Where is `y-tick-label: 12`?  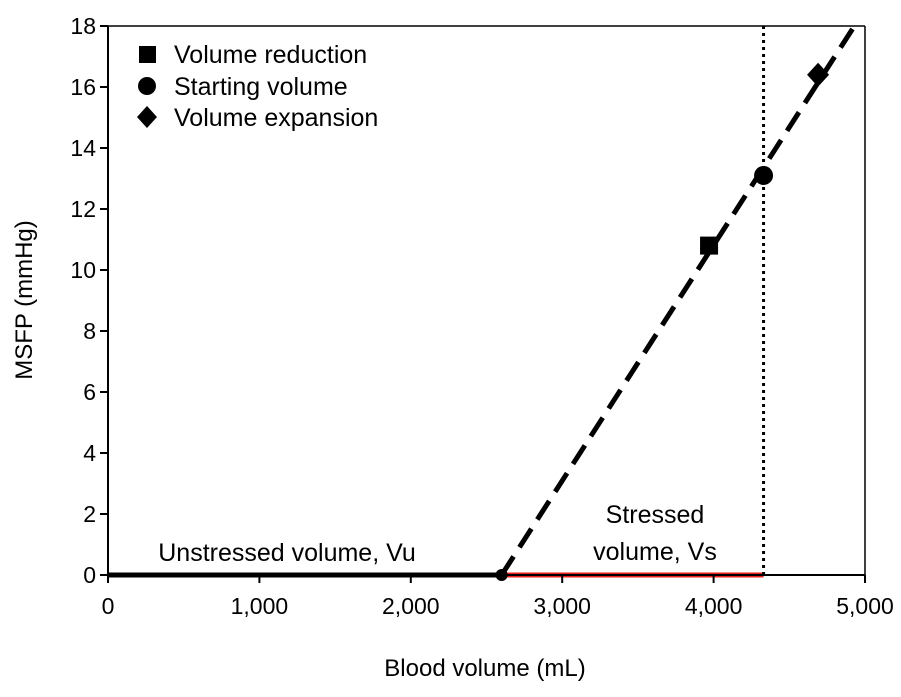 y-tick-label: 12 is located at coordinates (83, 209).